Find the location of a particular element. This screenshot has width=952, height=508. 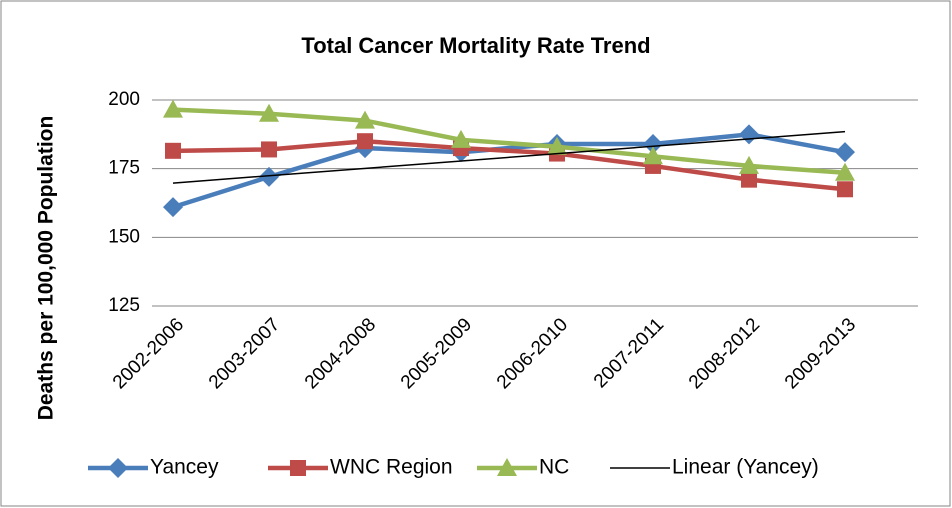

legend-item: Linear (Yancey) is located at coordinates (714, 467).